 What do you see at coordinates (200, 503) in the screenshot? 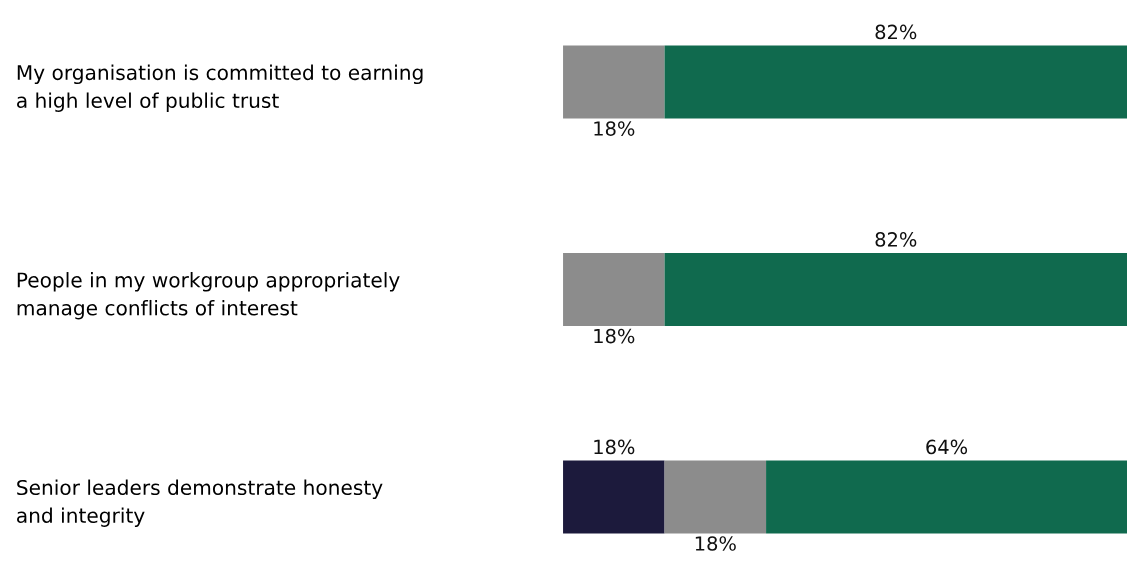
I see `y-tick-label: Senior leaders demonstrate honesty and integrity` at bounding box center [200, 503].